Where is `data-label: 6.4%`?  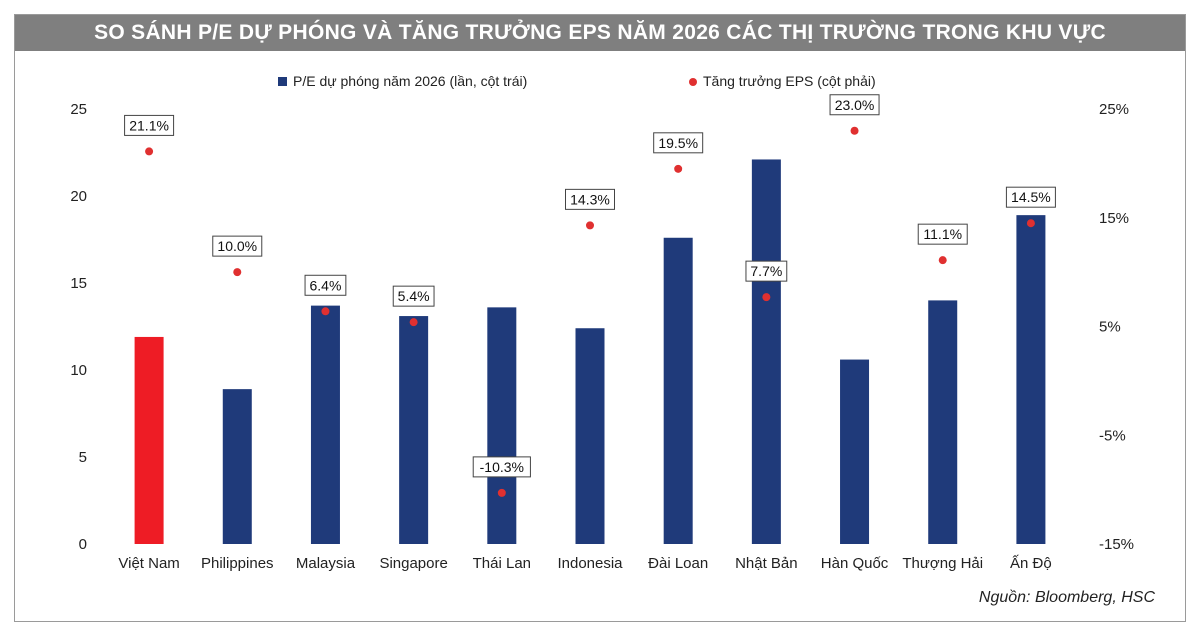
data-label: 6.4% is located at coordinates (325, 285).